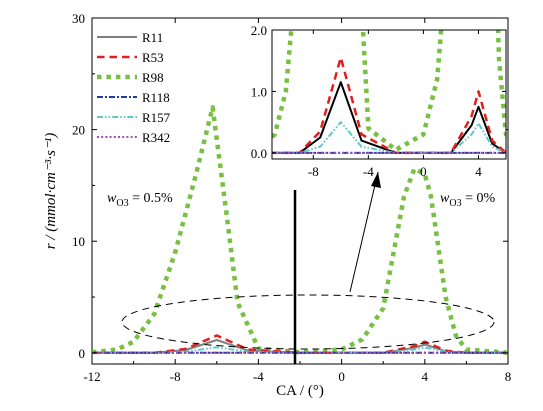 The height and width of the screenshot is (411, 543). Describe the element at coordinates (259, 30) in the screenshot. I see `inset-y-tick-label: 2.0` at that location.